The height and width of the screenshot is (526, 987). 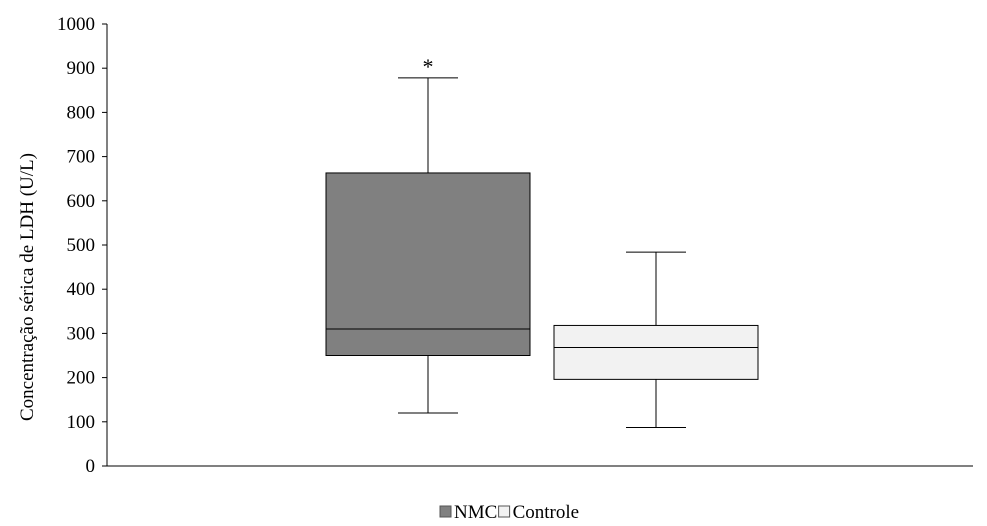 I want to click on significance-marker: *, so click(x=428, y=66).